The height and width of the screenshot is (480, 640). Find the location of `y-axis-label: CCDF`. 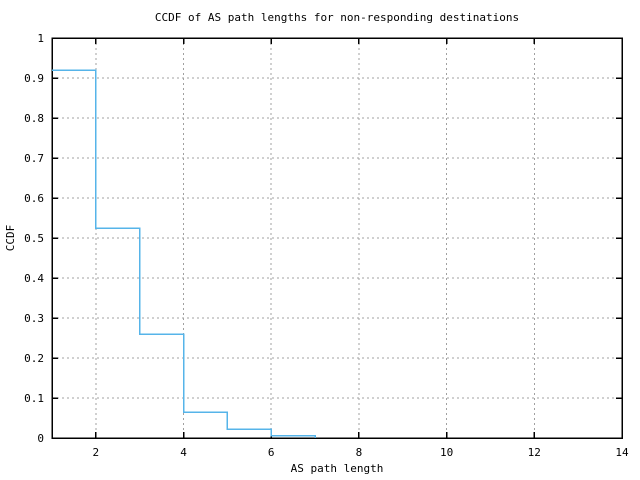

y-axis-label: CCDF is located at coordinates (10, 238).